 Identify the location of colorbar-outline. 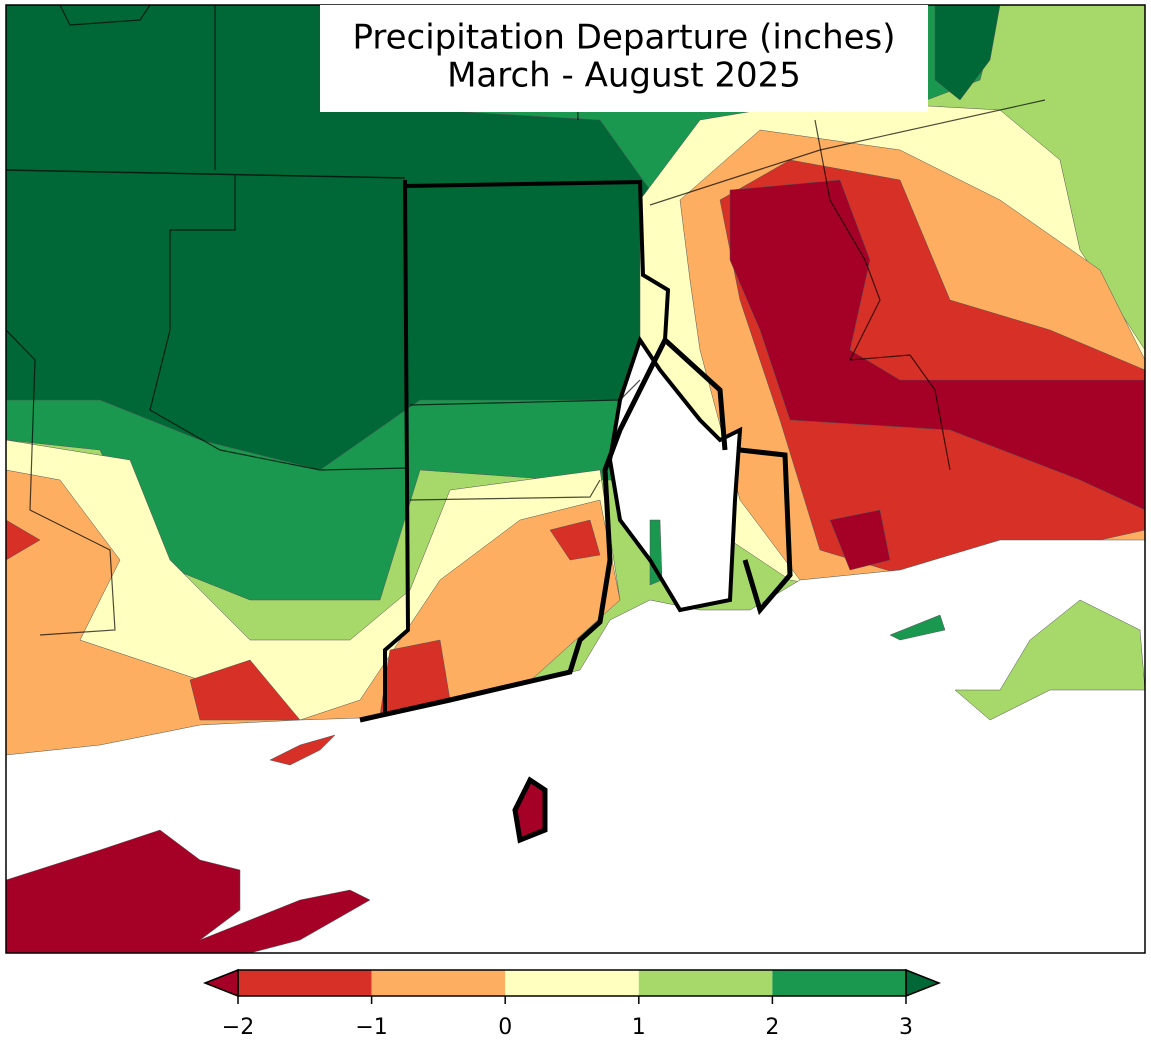
(572, 983).